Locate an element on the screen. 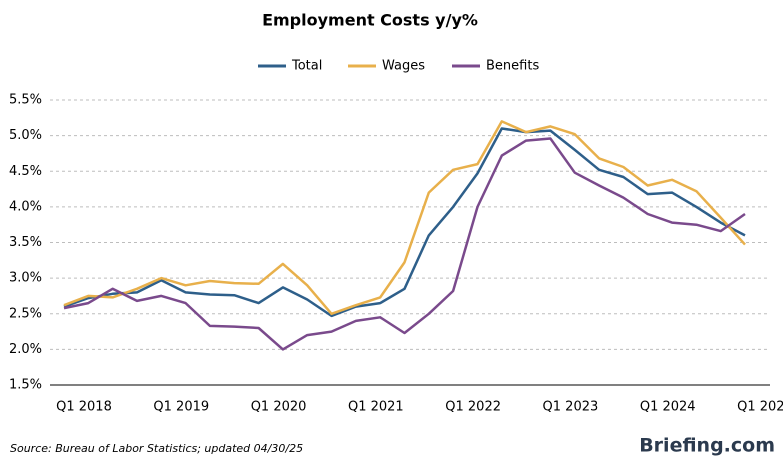 Image resolution: width=783 pixels, height=474 pixels. legend-label: Benefits is located at coordinates (512, 66).